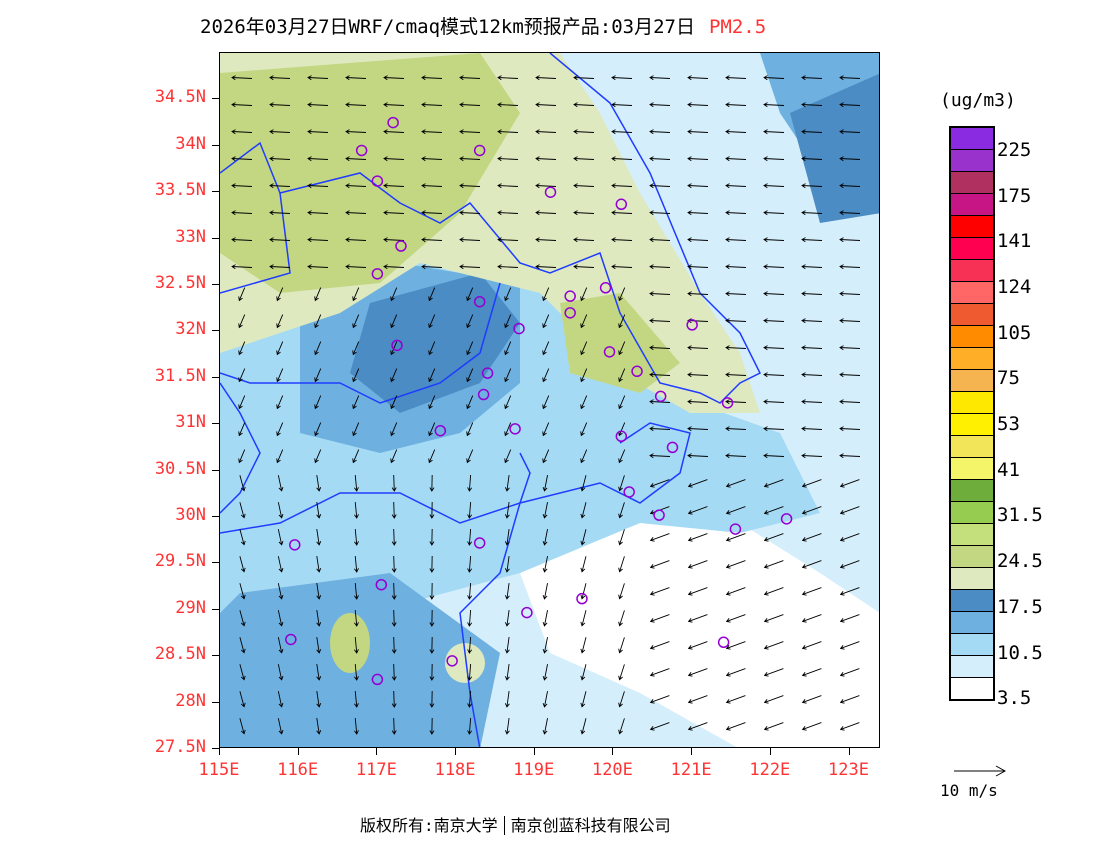 The height and width of the screenshot is (850, 1100). What do you see at coordinates (612, 770) in the screenshot?
I see `lon-label: 120E` at bounding box center [612, 770].